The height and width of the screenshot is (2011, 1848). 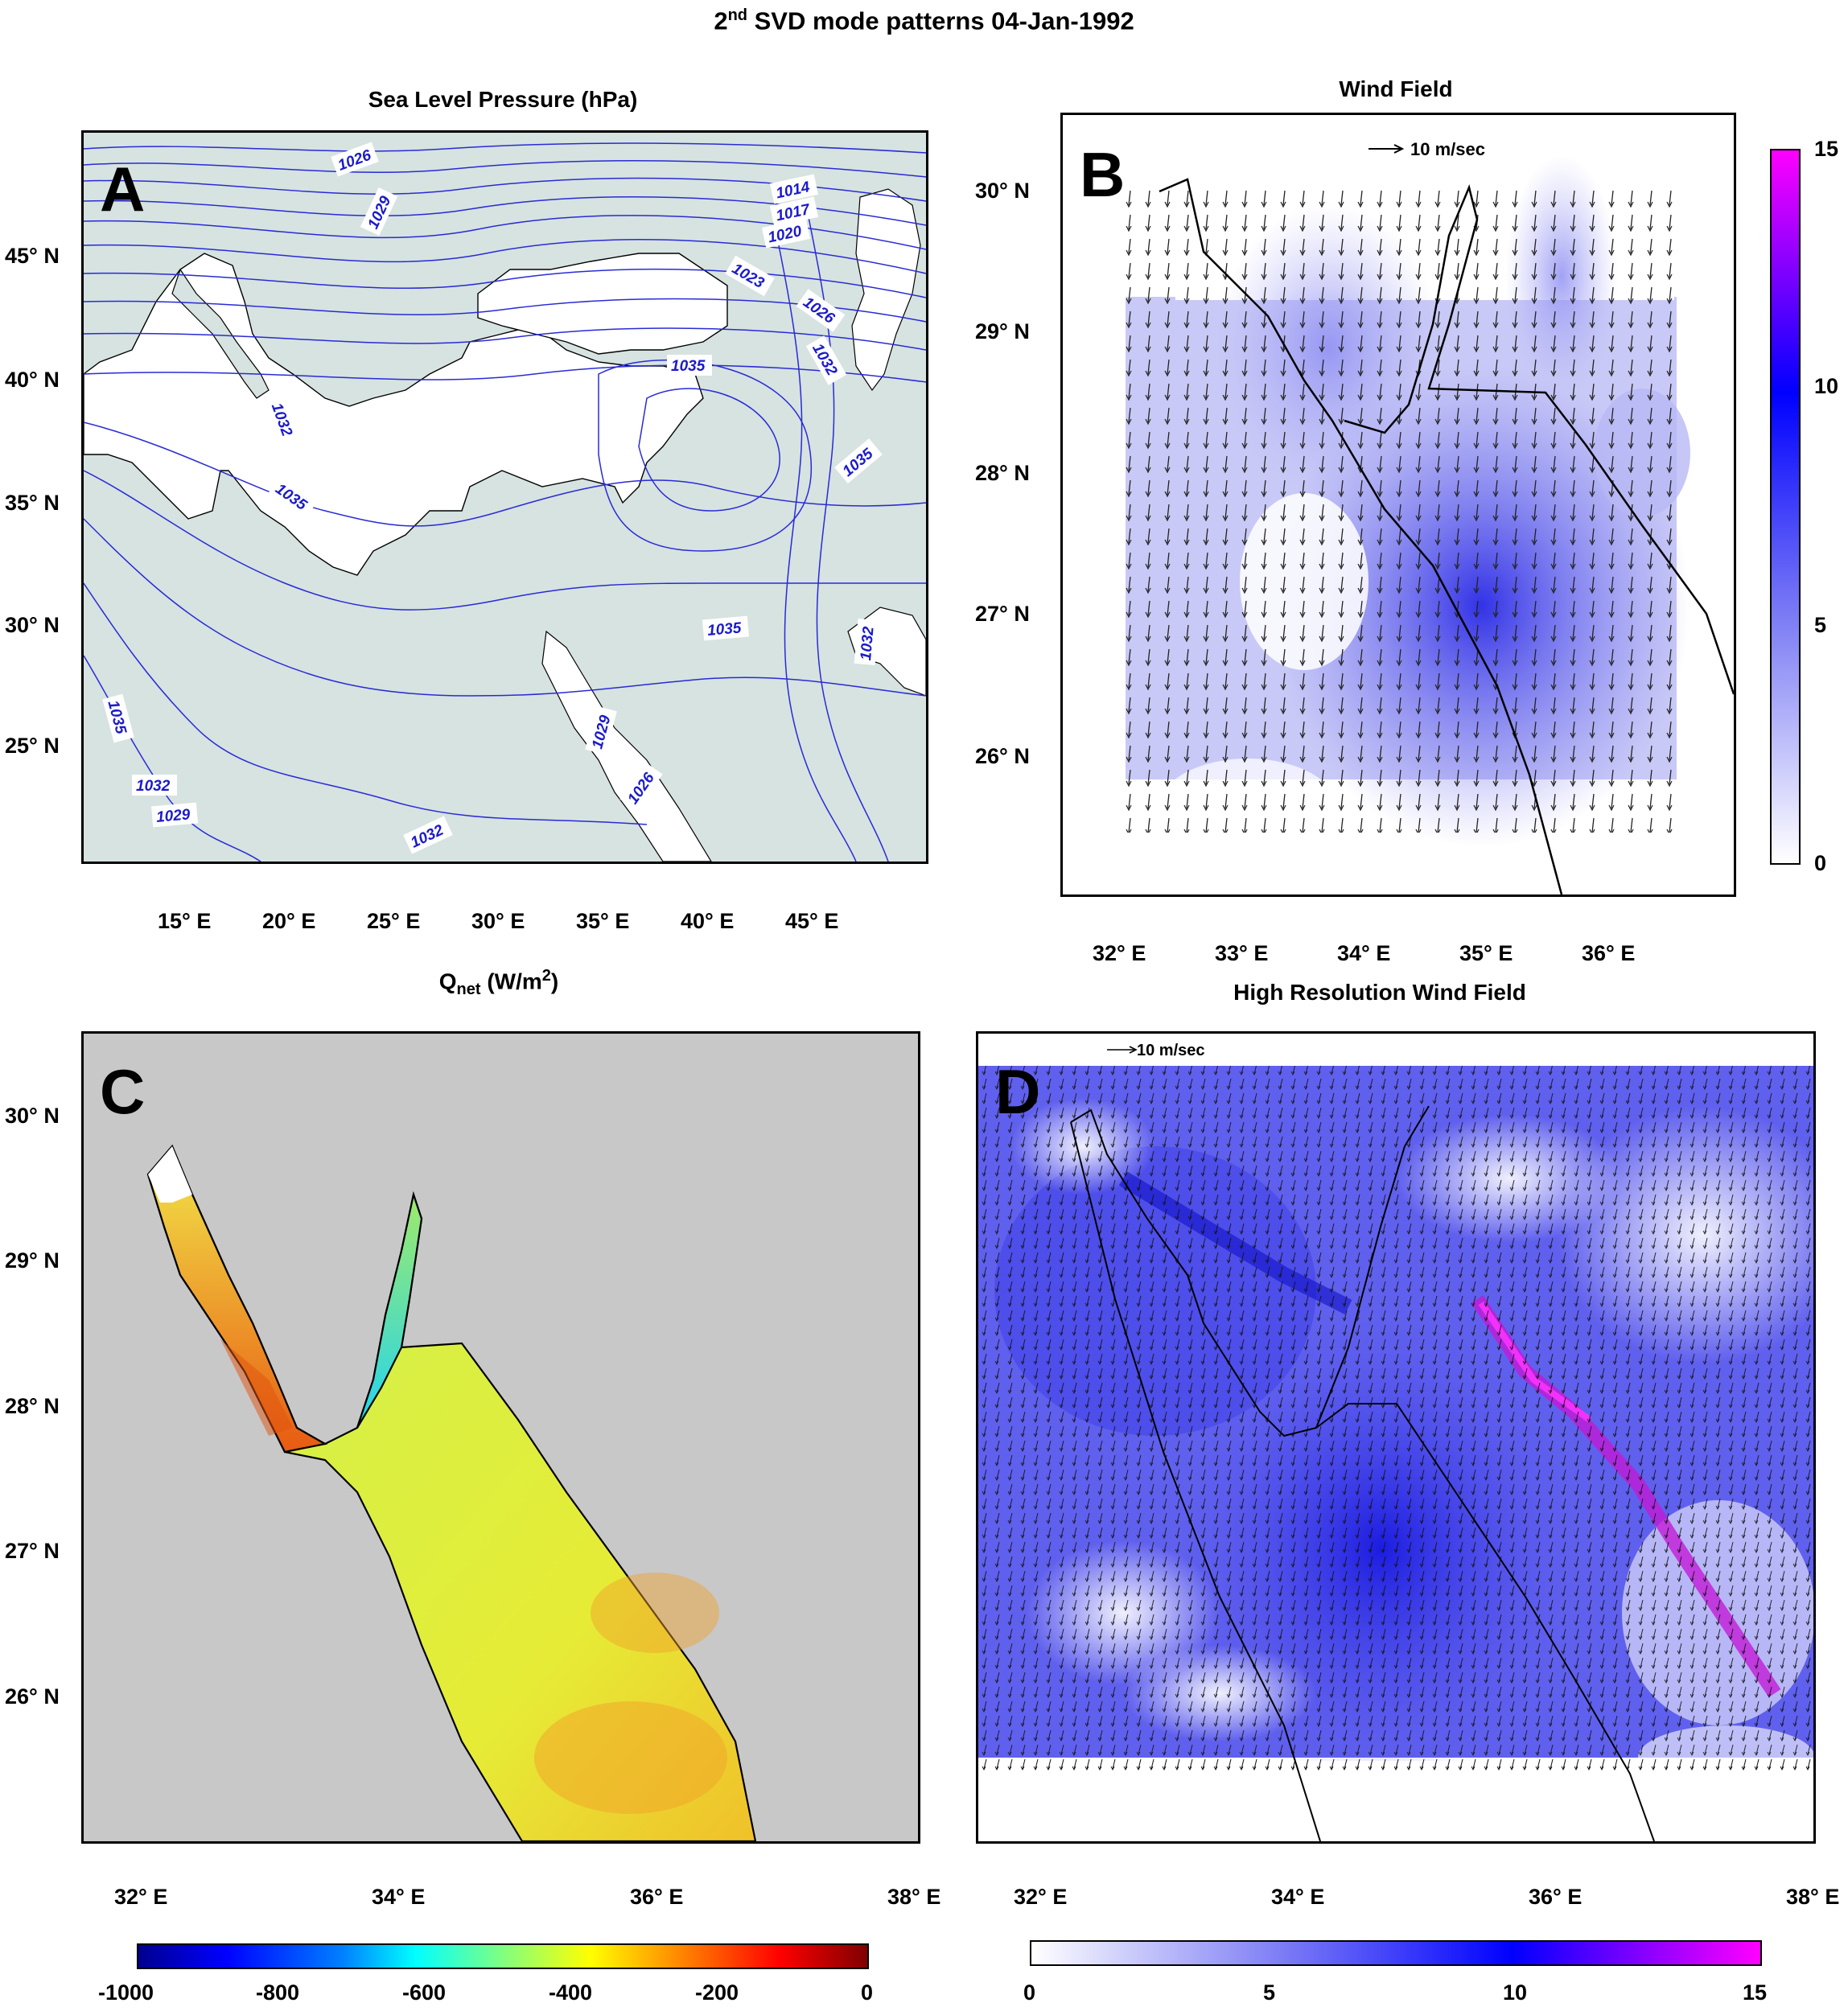 What do you see at coordinates (571, 1992) in the screenshot?
I see `colorbar-tick: -400` at bounding box center [571, 1992].